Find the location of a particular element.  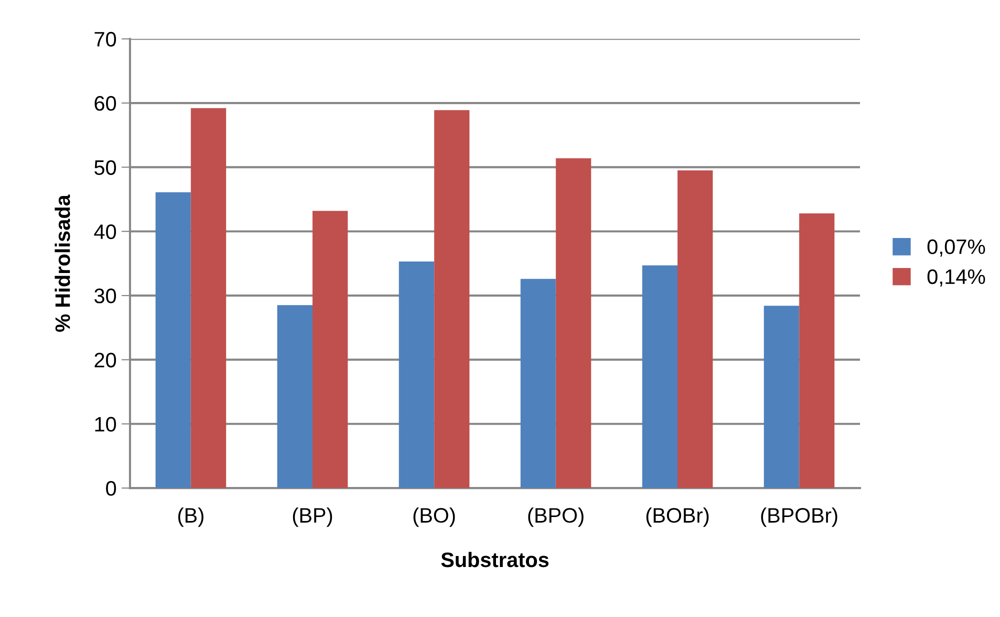

y-tick-label: 30 is located at coordinates (105, 296).